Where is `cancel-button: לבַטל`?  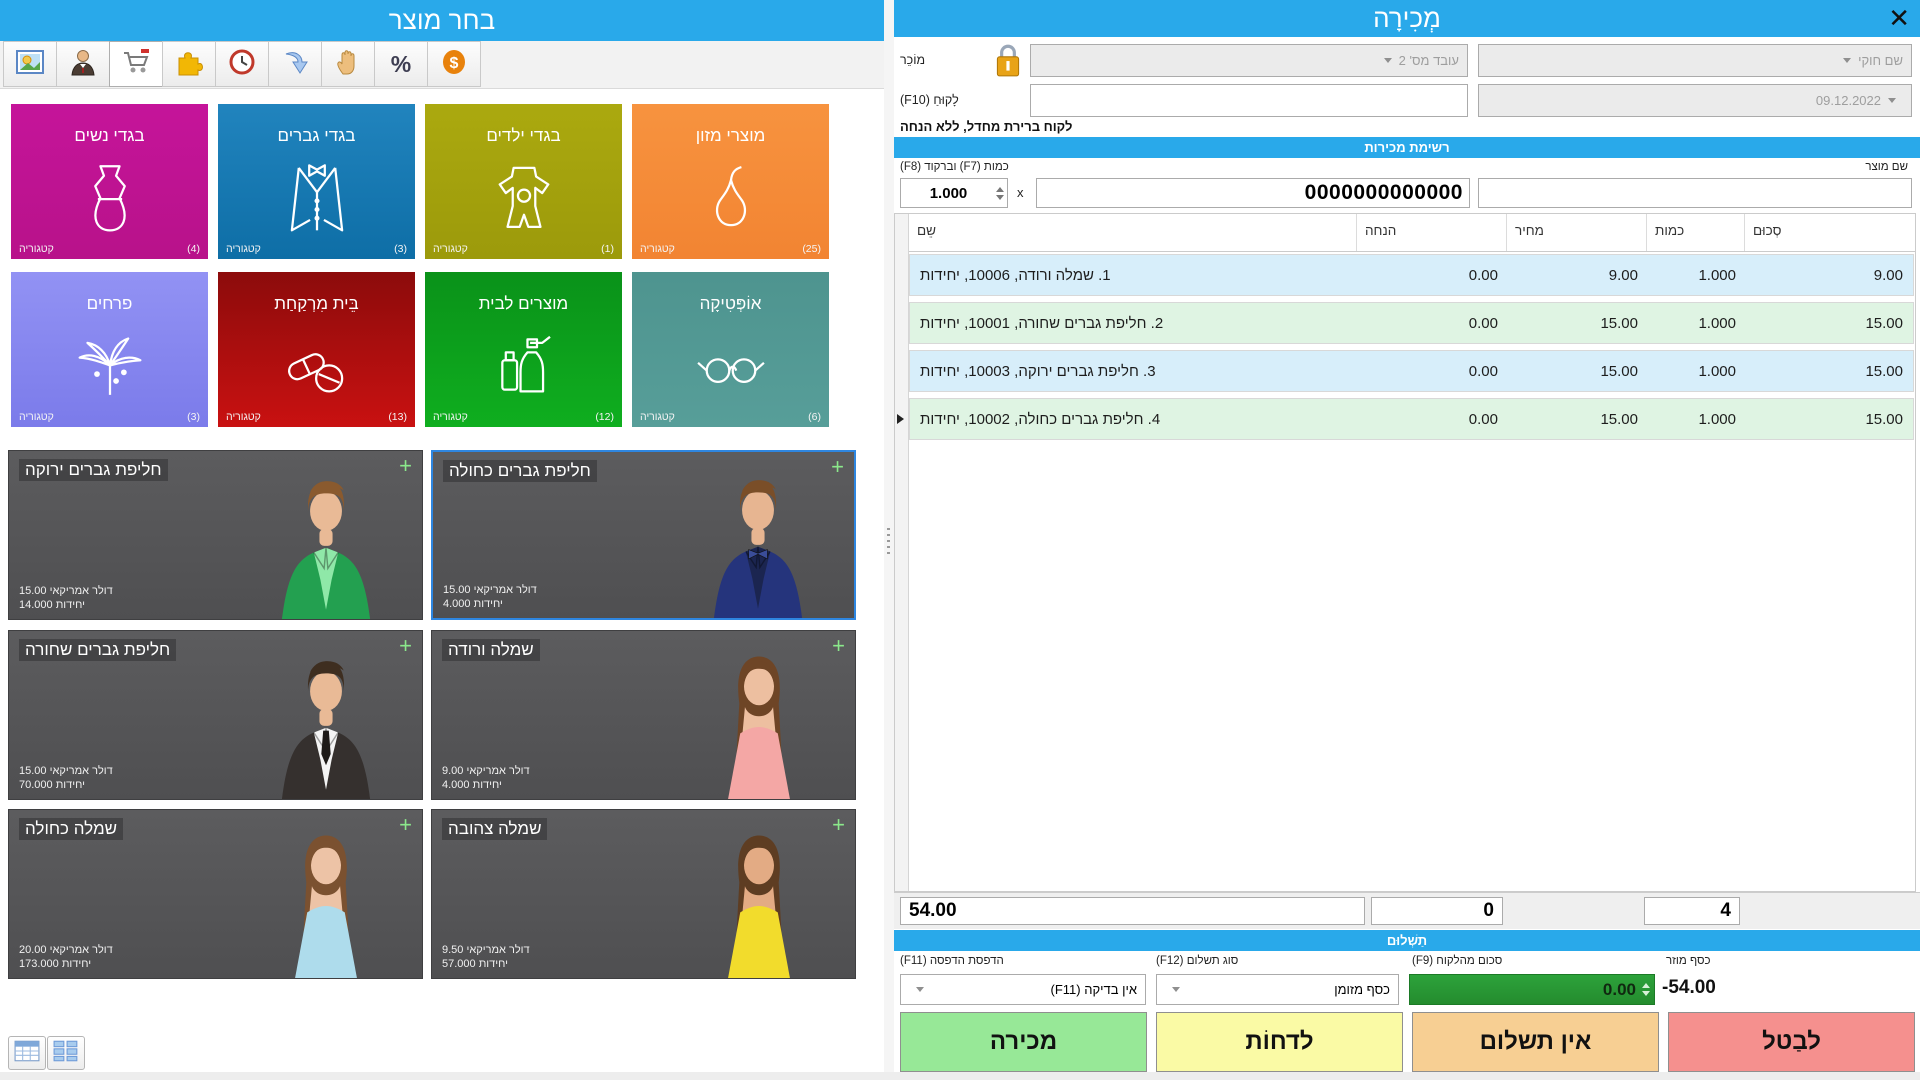
cancel-button: לבַטל is located at coordinates (1791, 1042).